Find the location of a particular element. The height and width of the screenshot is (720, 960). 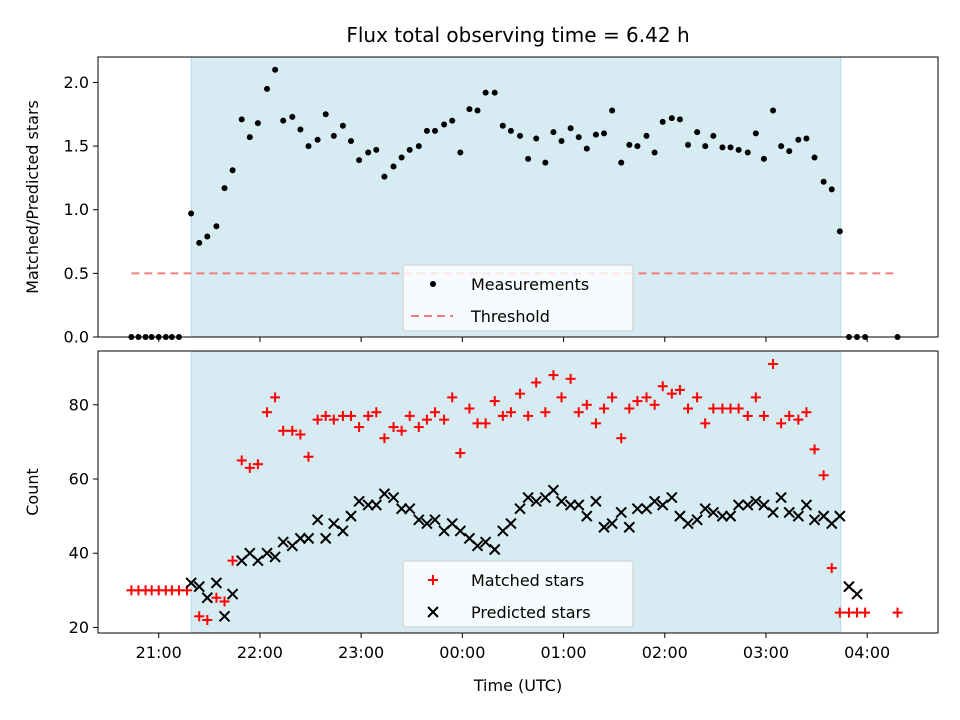

y-tick-label: 2.0 is located at coordinates (76, 82).